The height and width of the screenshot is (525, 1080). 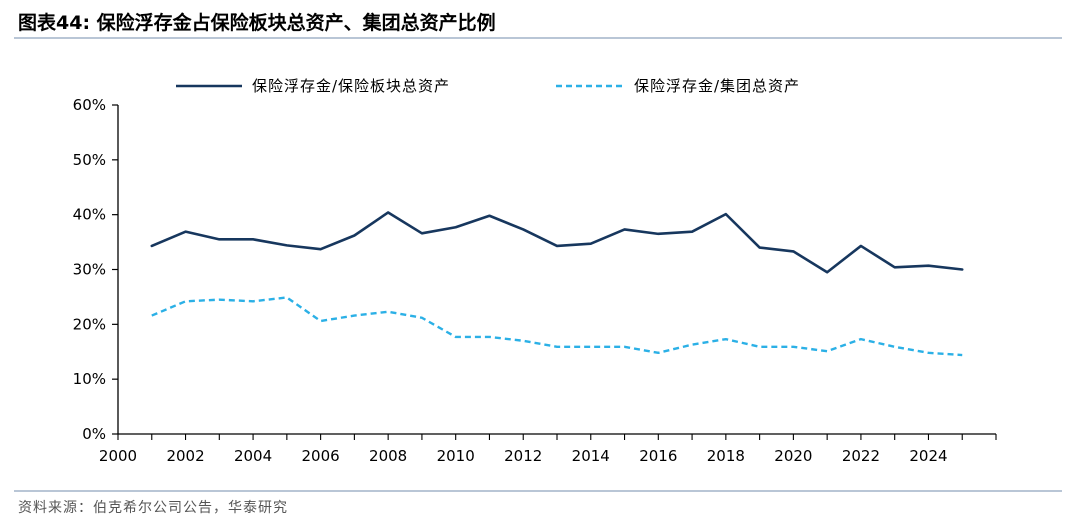 What do you see at coordinates (591, 456) in the screenshot?
I see `x-tick-label: 2014` at bounding box center [591, 456].